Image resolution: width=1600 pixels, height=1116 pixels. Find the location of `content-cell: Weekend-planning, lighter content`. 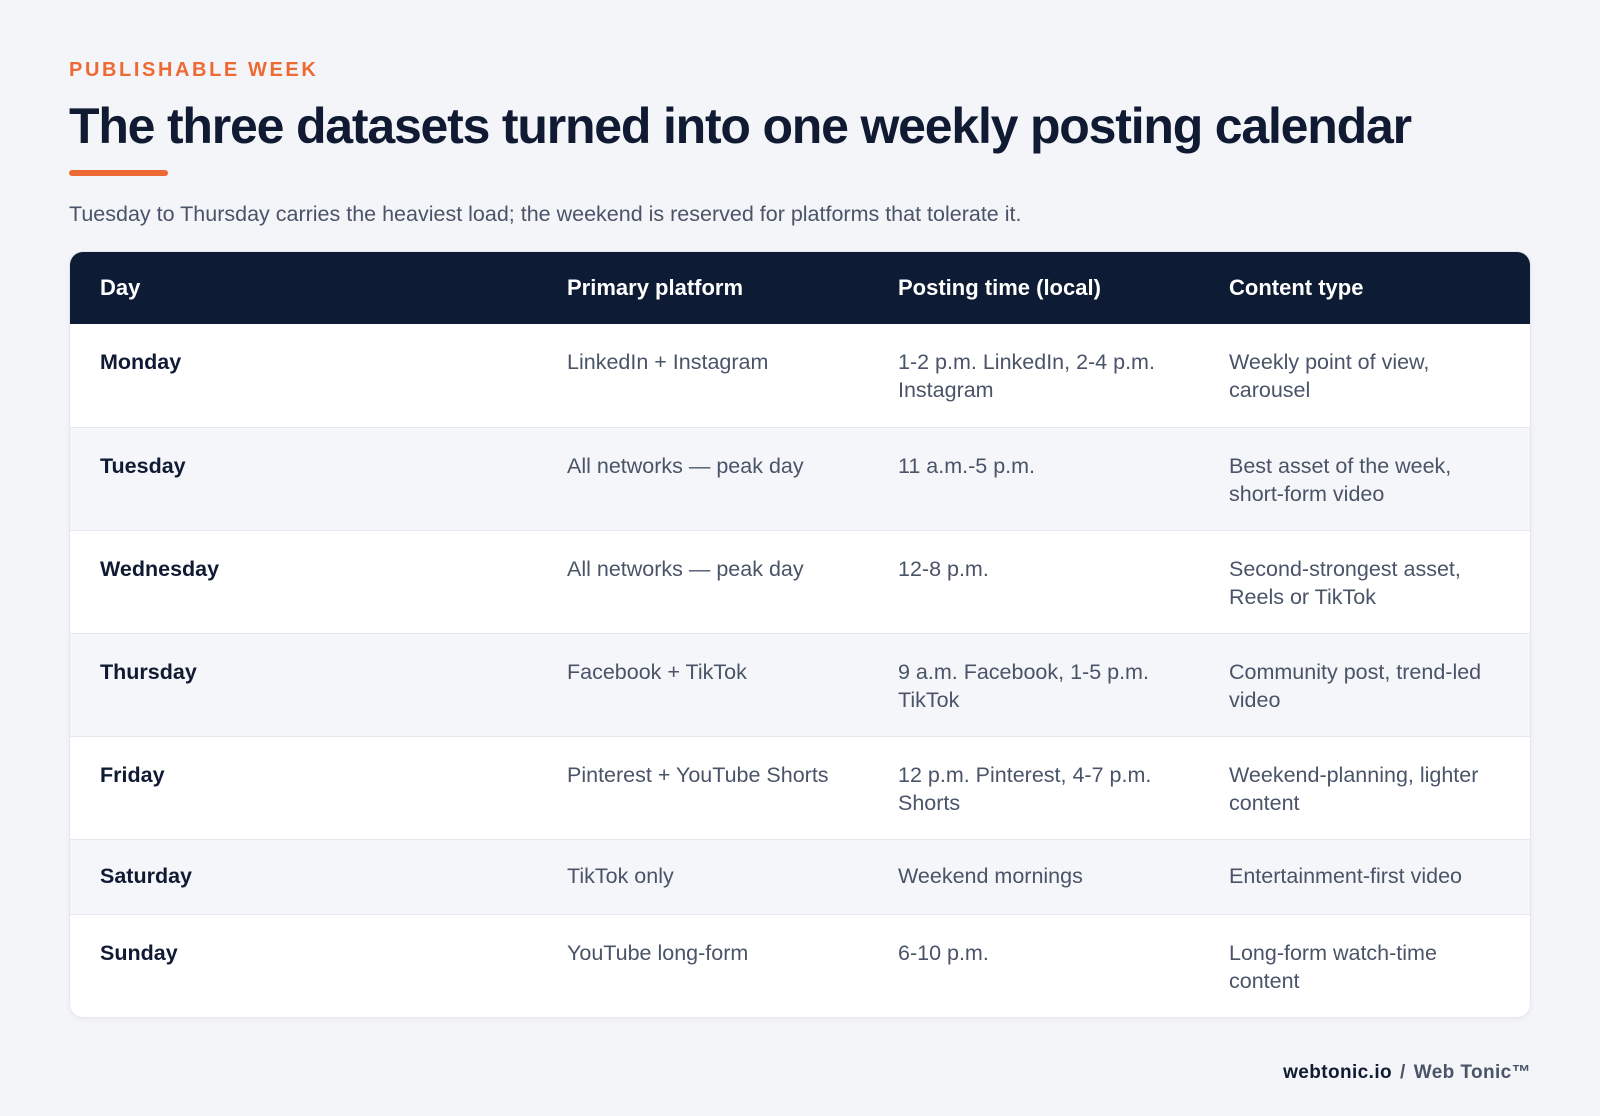

content-cell: Weekend-planning, lighter content is located at coordinates (1364, 787).